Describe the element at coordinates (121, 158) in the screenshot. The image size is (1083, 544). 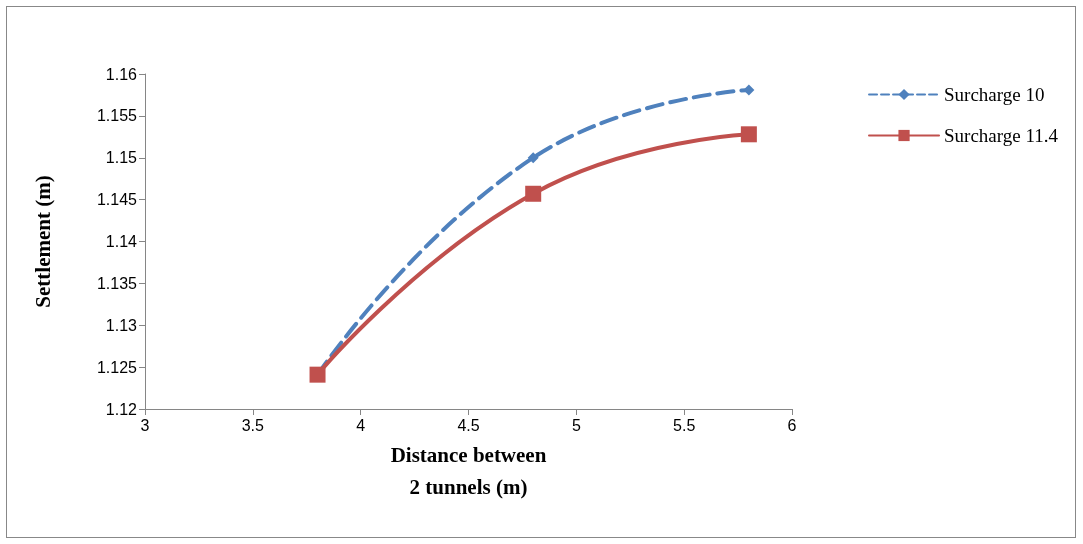
I see `y-tick-label: 1.15` at that location.